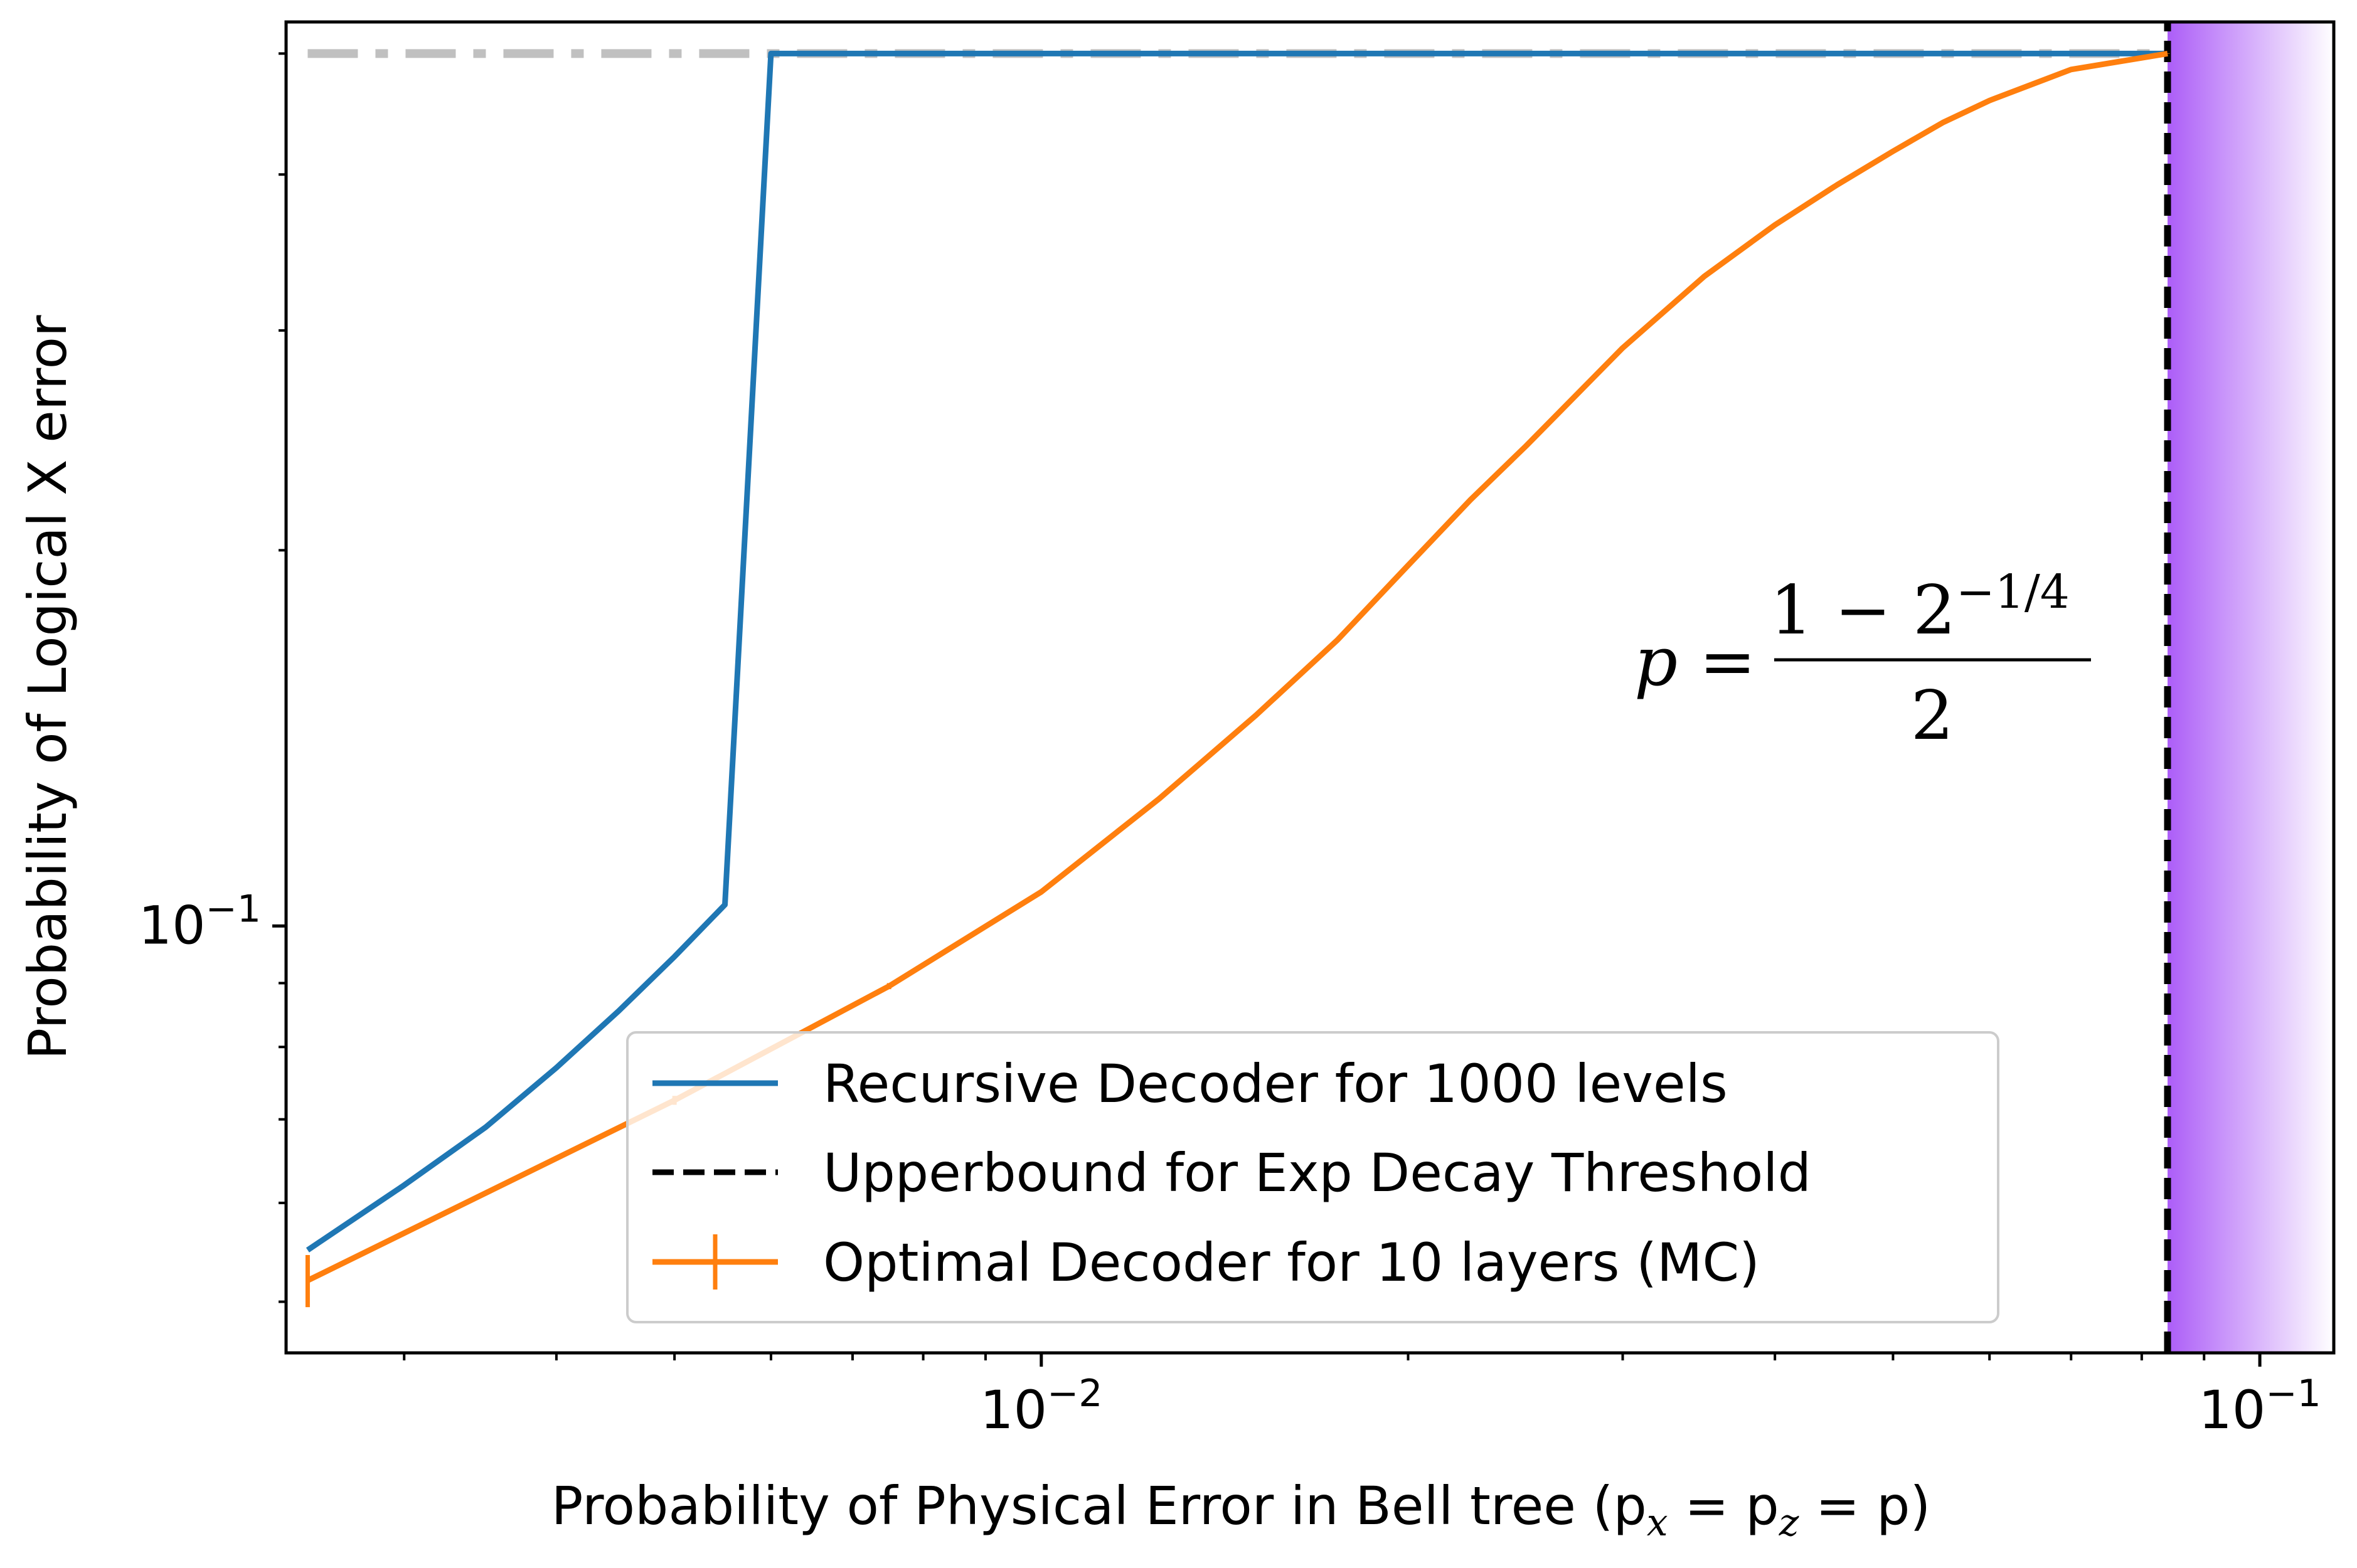 The image size is (2357, 1568). What do you see at coordinates (212, 677) in the screenshot?
I see `y-axis: 10−1` at bounding box center [212, 677].